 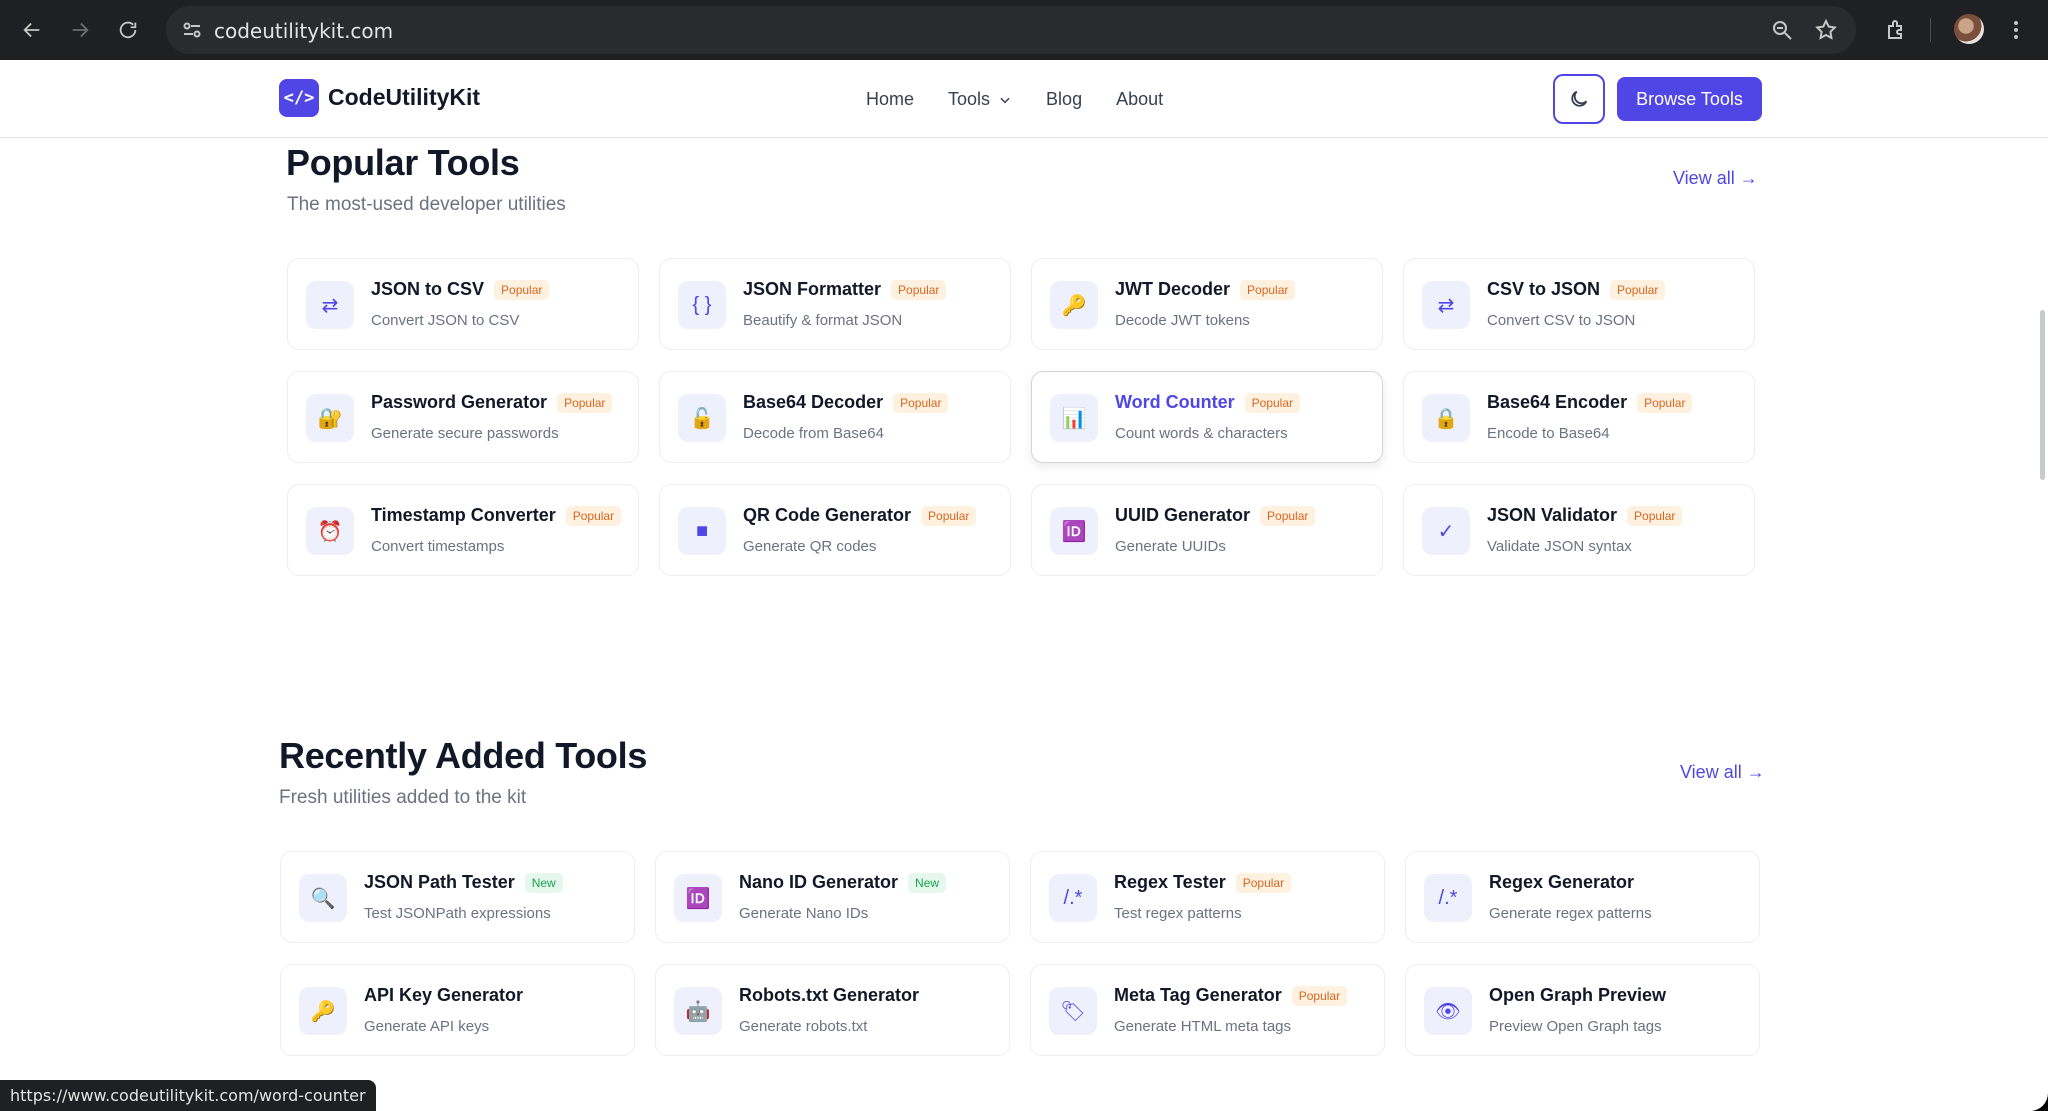 I want to click on tool-name-row: JSON Validator Popular, so click(x=1585, y=515).